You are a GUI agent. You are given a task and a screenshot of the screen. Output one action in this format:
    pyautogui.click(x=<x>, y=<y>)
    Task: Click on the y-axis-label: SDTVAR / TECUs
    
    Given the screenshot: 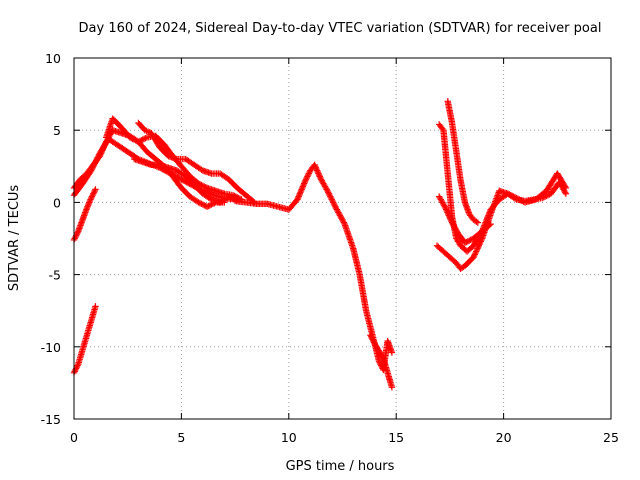 What is the action you would take?
    pyautogui.click(x=14, y=238)
    